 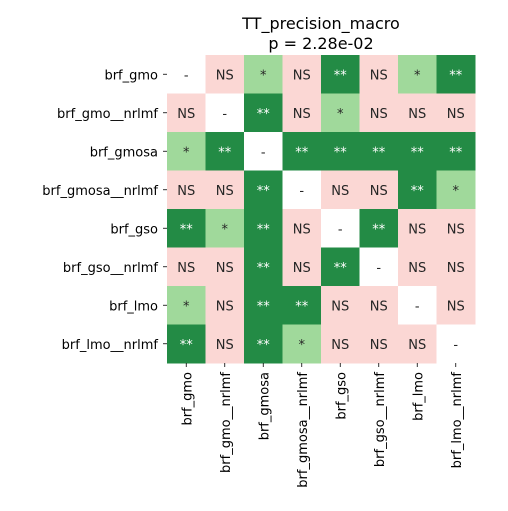 I want to click on cell-label-r6-c7: NS, so click(x=456, y=306).